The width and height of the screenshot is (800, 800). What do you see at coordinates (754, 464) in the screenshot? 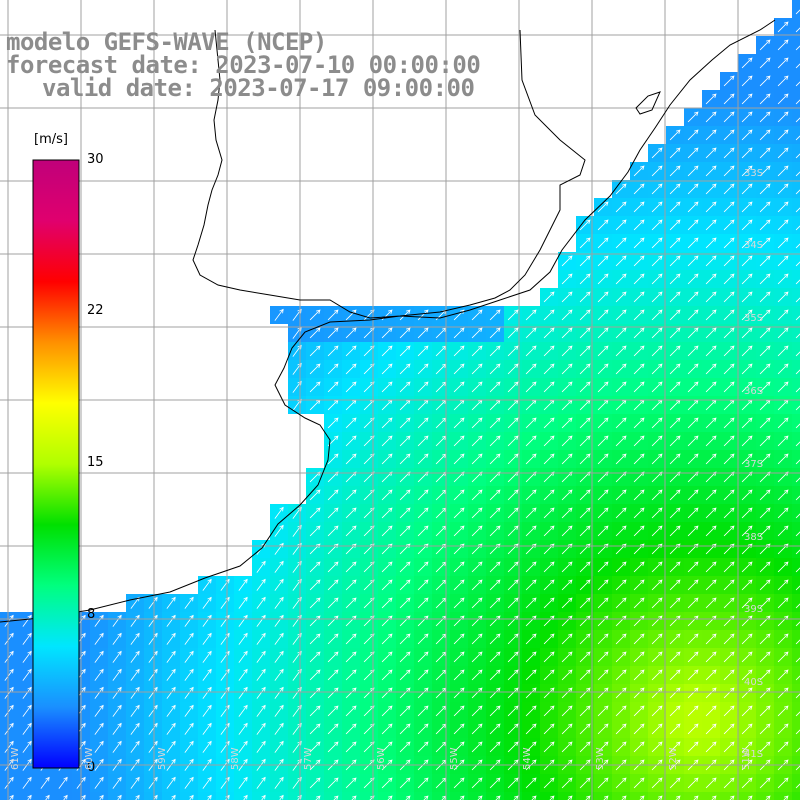
I see `lat-label: 37S` at bounding box center [754, 464].